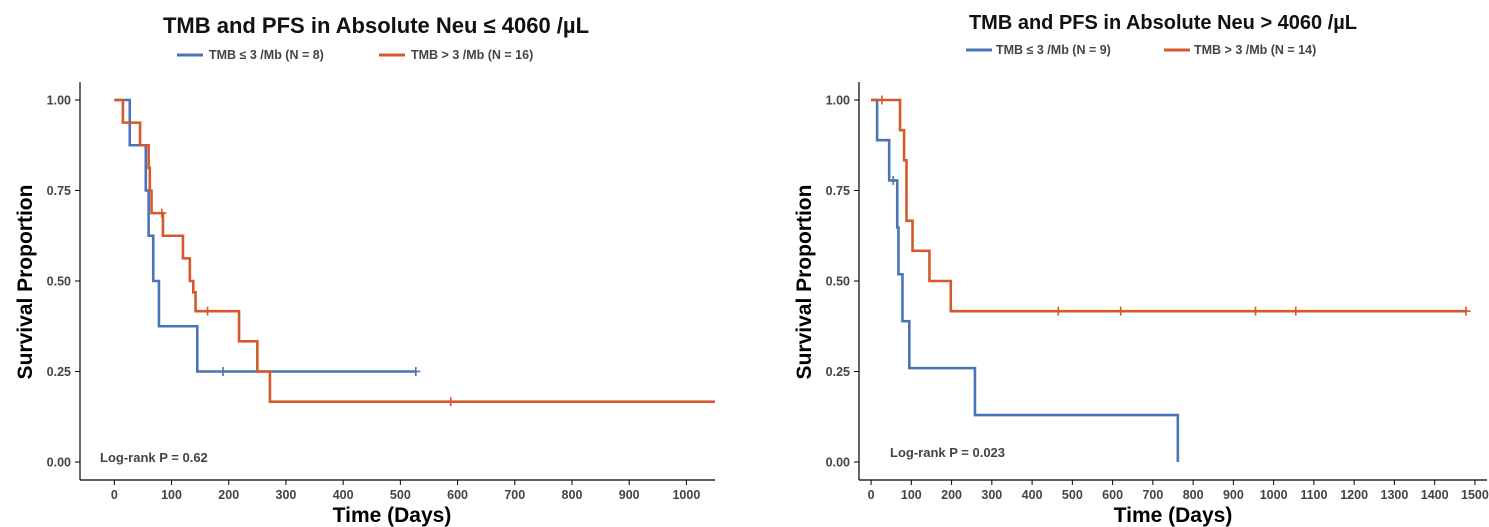  Describe the element at coordinates (171, 495) in the screenshot. I see `x-tick-label-left-100: 100` at that location.